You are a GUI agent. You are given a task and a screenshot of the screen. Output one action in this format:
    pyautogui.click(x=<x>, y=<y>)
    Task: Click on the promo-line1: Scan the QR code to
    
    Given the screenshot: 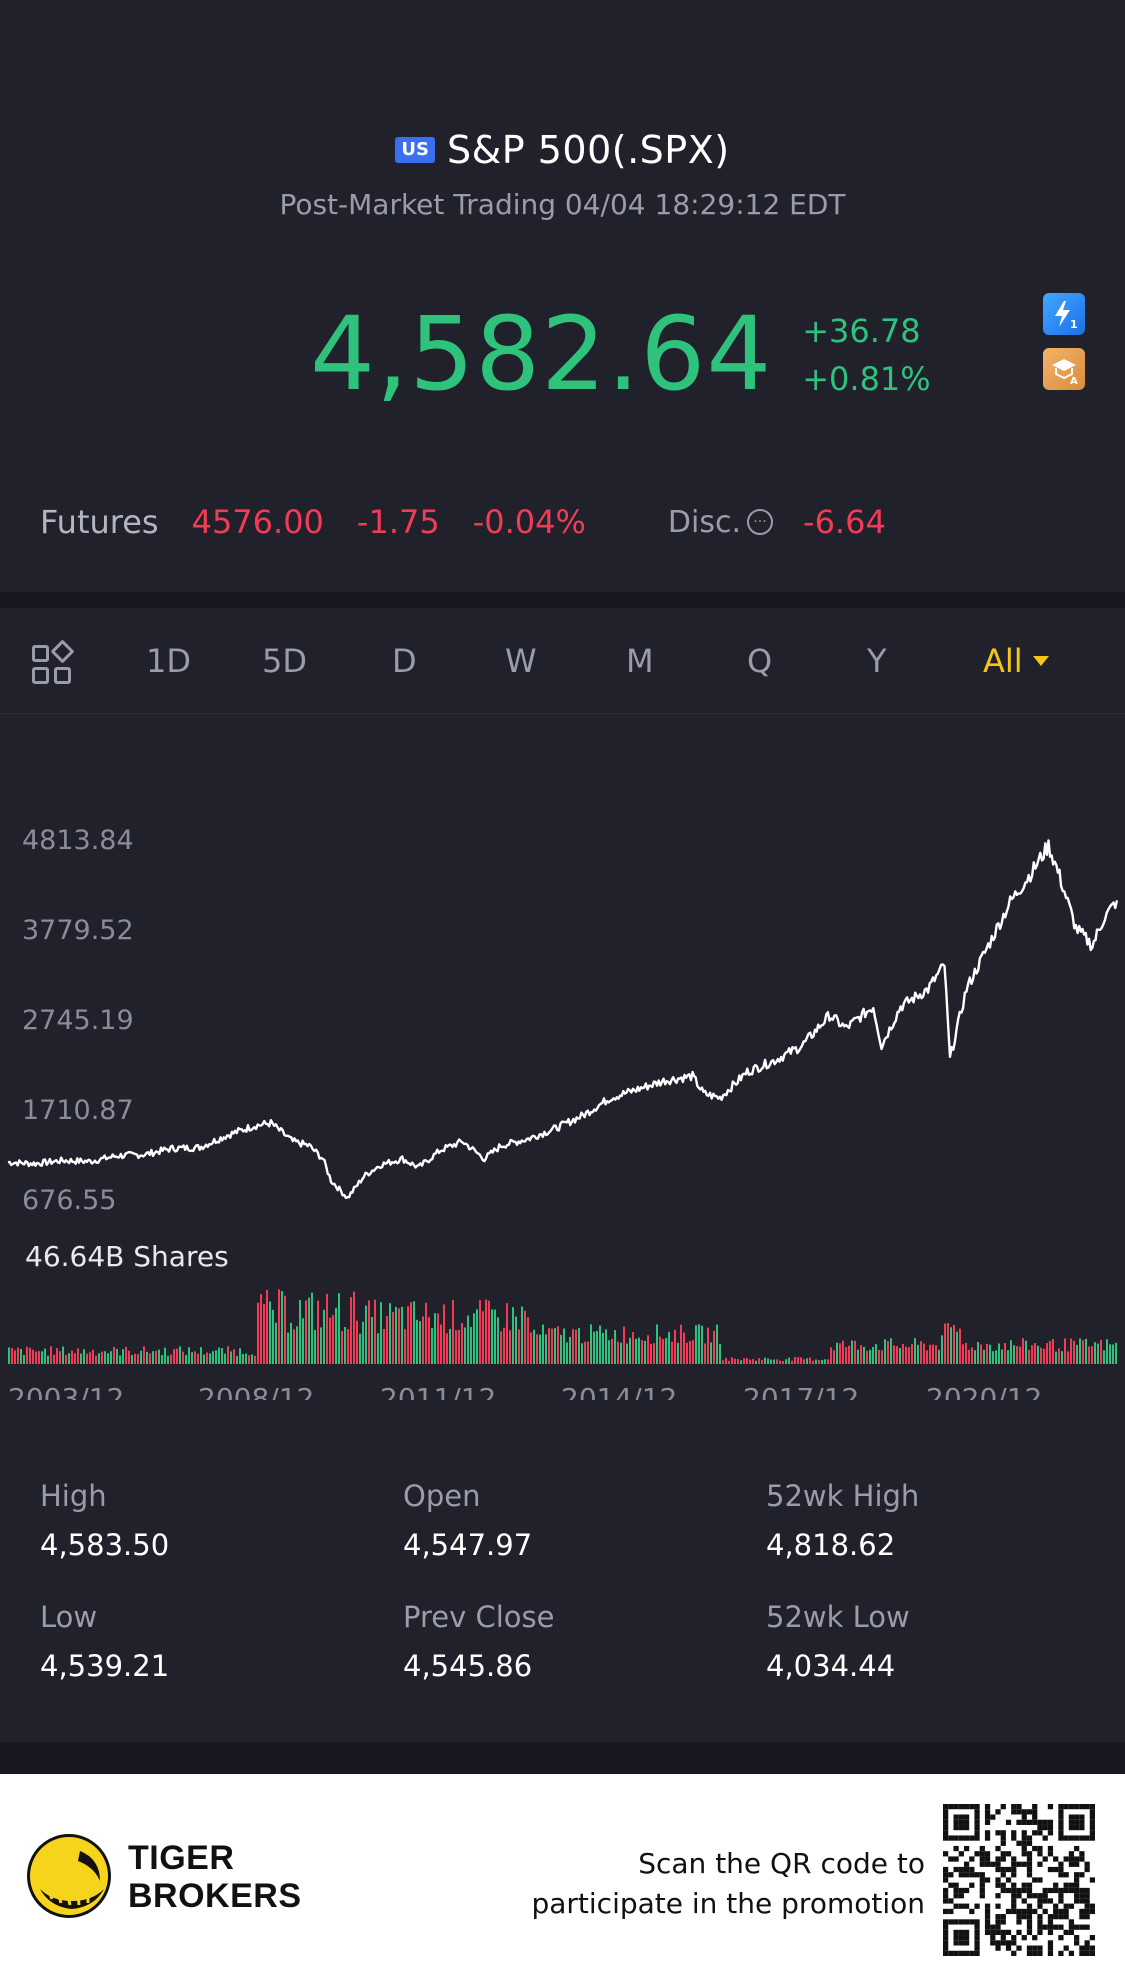 What is the action you would take?
    pyautogui.click(x=781, y=1863)
    